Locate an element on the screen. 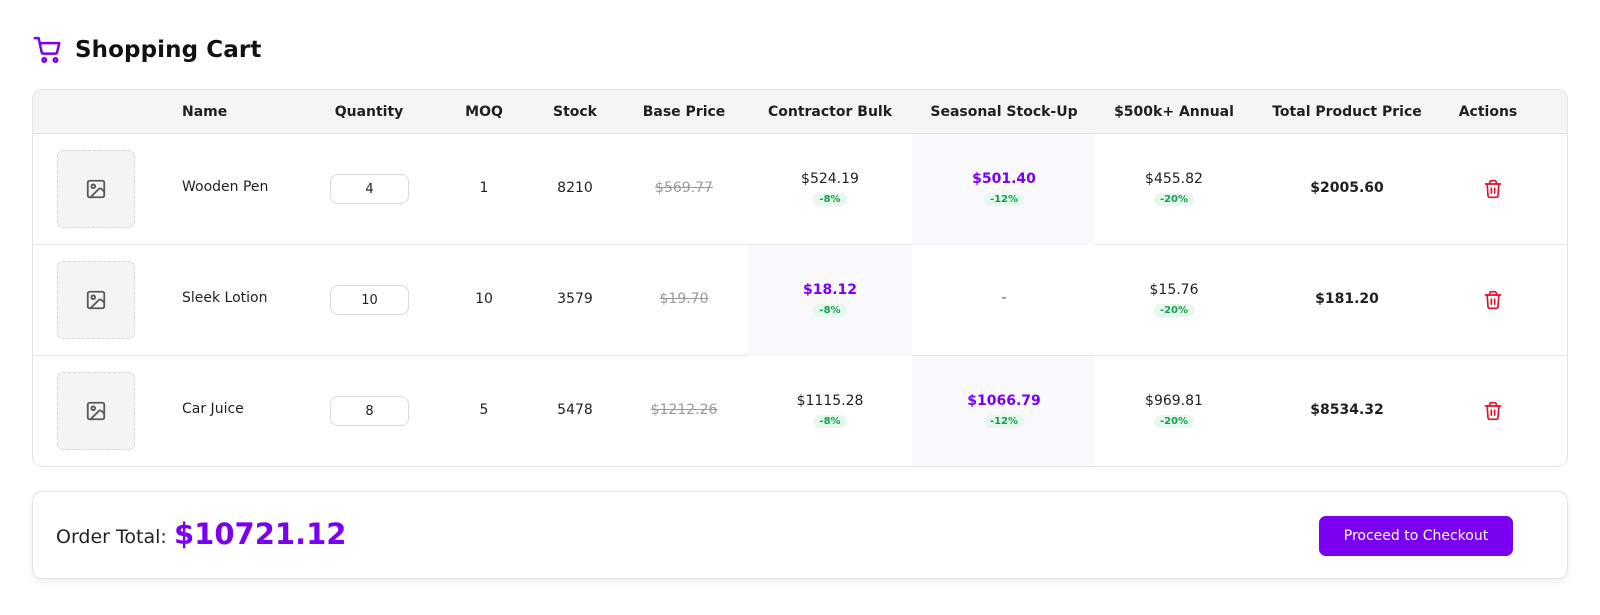  column-header-stock: Stock is located at coordinates (575, 112).